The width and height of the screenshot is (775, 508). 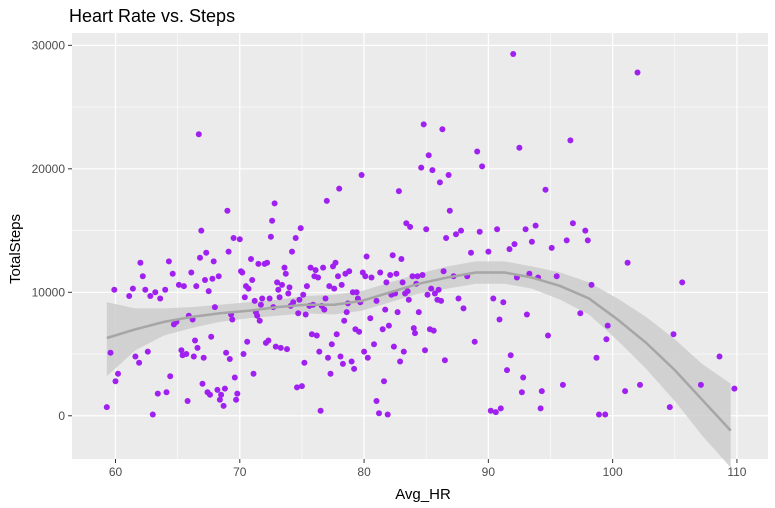 What do you see at coordinates (736, 472) in the screenshot?
I see `x-tick-label: 110` at bounding box center [736, 472].